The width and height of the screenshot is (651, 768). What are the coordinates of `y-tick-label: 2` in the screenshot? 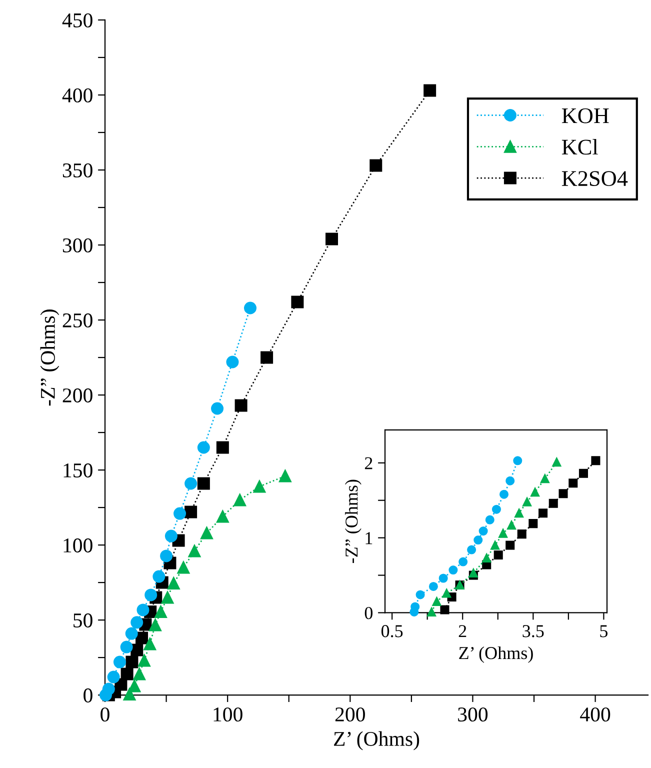 It's located at (368, 463).